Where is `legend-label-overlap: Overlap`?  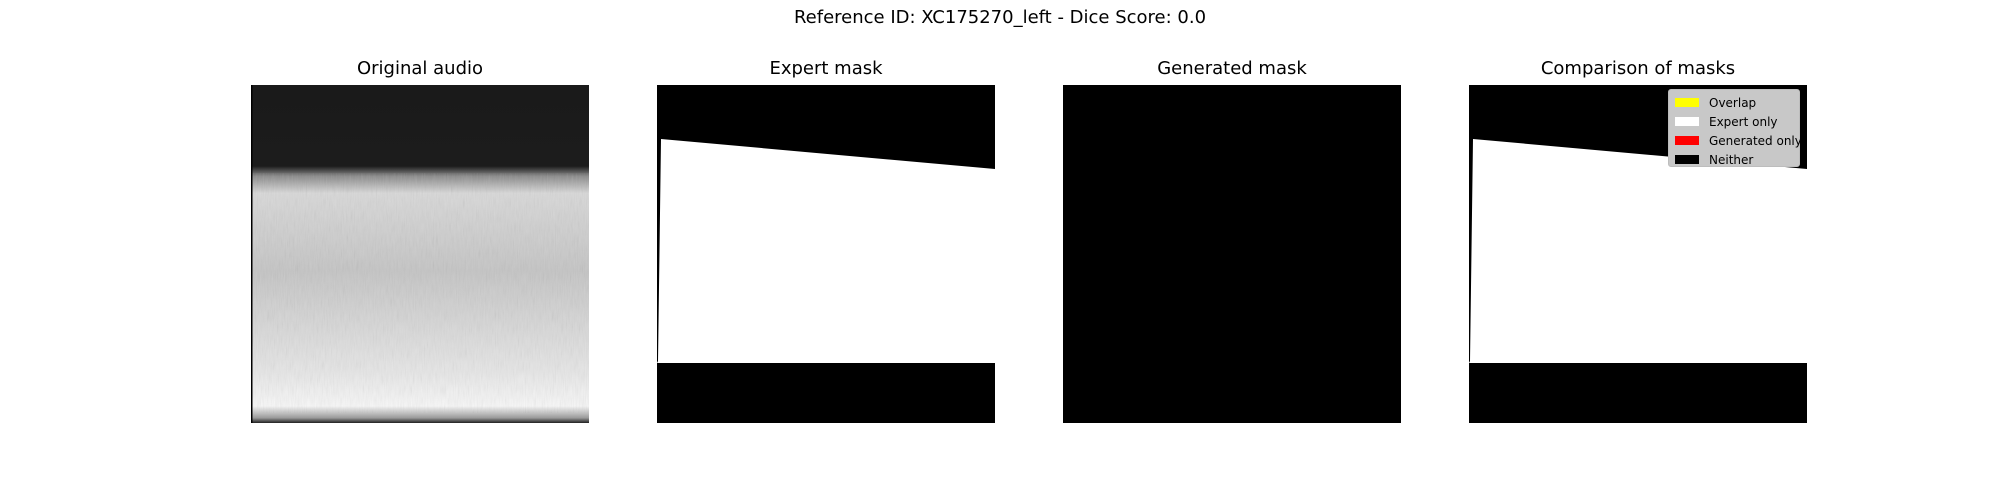 legend-label-overlap: Overlap is located at coordinates (1733, 102).